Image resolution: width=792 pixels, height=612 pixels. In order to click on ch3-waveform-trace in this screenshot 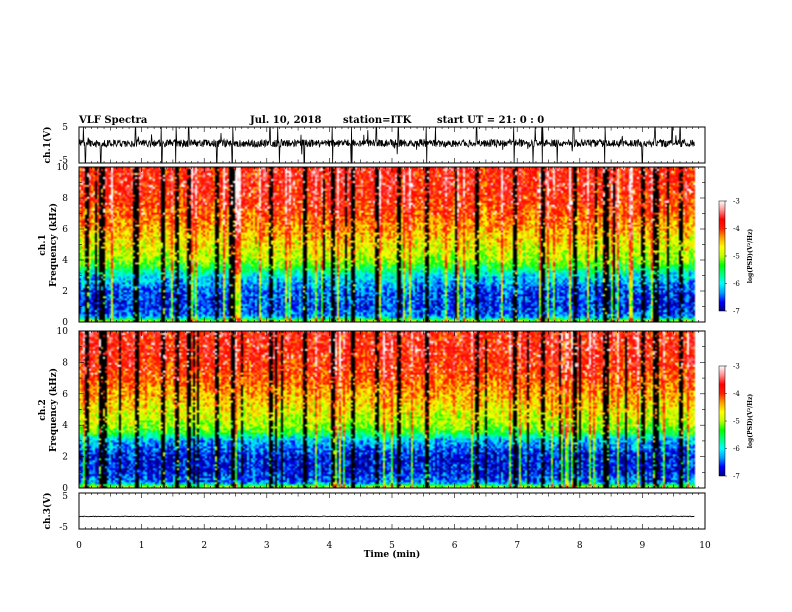, I will do `click(386, 516)`.